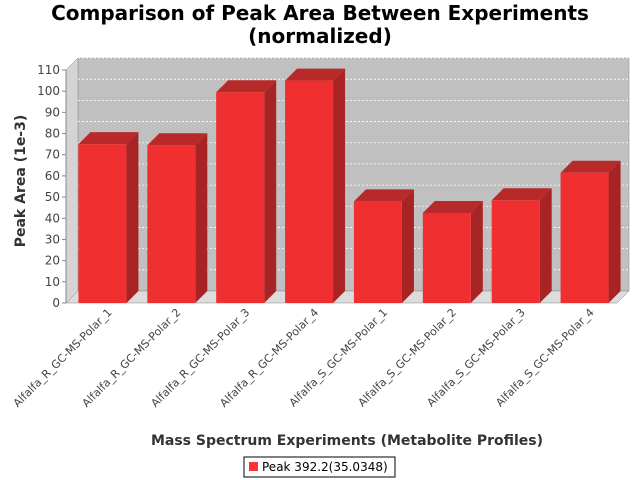  What do you see at coordinates (253, 466) in the screenshot?
I see `legend-swatch` at bounding box center [253, 466].